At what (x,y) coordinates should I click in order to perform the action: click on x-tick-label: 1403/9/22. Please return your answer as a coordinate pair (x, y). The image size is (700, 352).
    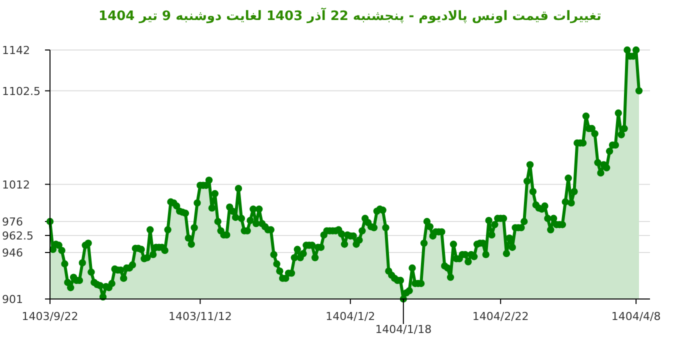
    Looking at the image, I should click on (50, 316).